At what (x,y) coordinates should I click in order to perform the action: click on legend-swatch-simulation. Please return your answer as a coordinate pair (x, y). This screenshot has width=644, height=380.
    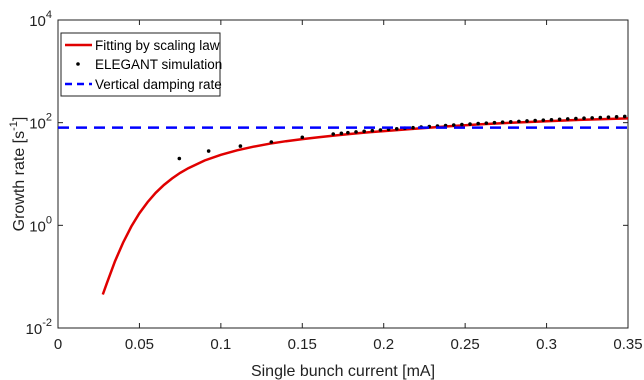
    Looking at the image, I should click on (78, 64).